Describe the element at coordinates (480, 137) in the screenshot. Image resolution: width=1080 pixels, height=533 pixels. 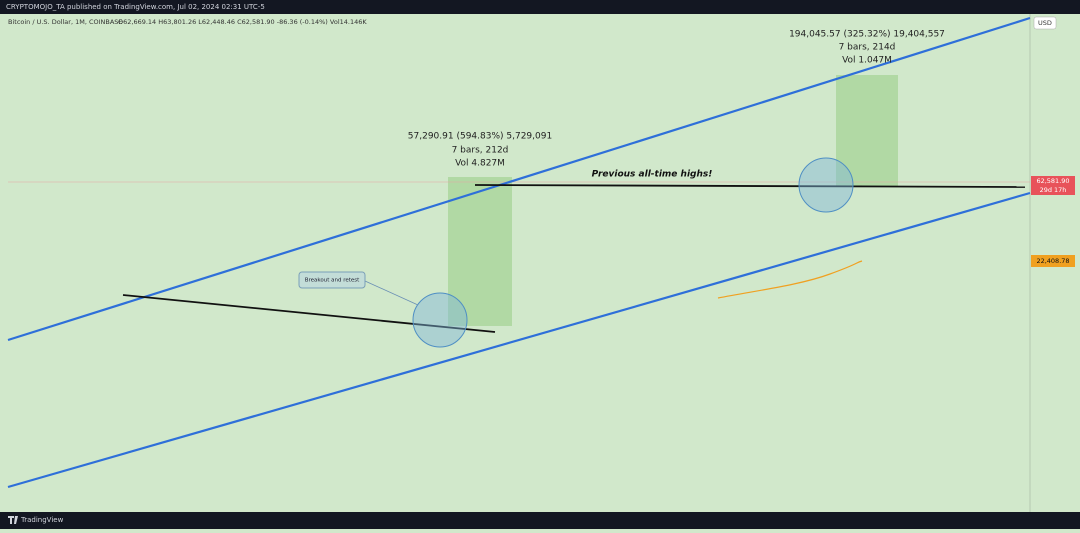
I see `measure-text: 57,290.91 (594.83%) 5,729,091` at that location.